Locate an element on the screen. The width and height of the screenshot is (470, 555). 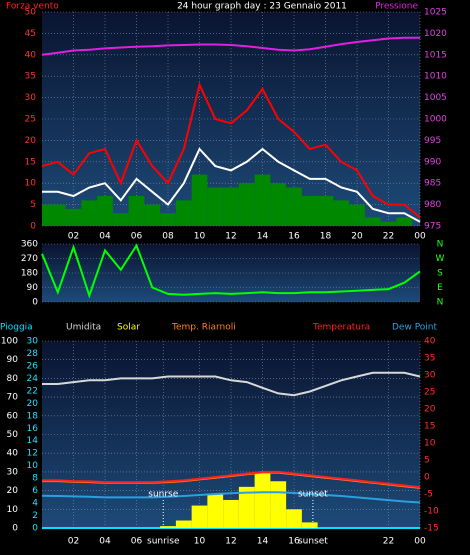
y-tick-label: 45 is located at coordinates (30, 34).